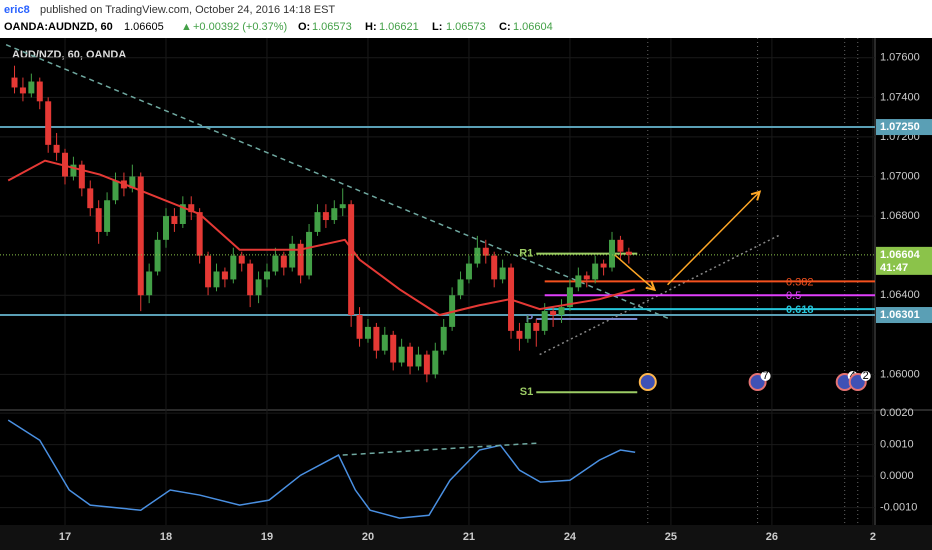 The image size is (932, 550). I want to click on fib-label: 0.618, so click(800, 310).